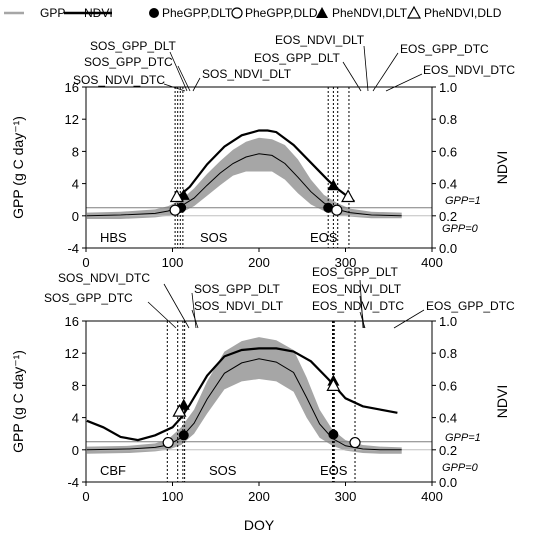 Image resolution: width=550 pixels, height=542 pixels. Describe the element at coordinates (259, 496) in the screenshot. I see `bottom-xtick-label: 200` at that location.